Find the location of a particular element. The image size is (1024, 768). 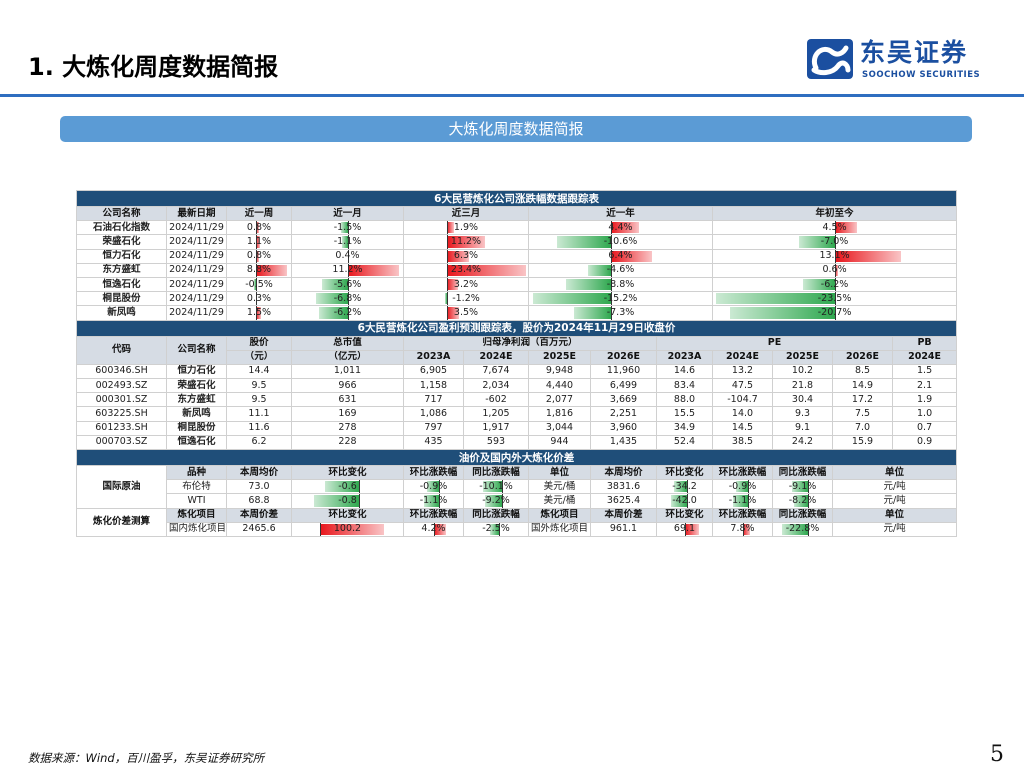

net-profit: 7,674 is located at coordinates (496, 371).